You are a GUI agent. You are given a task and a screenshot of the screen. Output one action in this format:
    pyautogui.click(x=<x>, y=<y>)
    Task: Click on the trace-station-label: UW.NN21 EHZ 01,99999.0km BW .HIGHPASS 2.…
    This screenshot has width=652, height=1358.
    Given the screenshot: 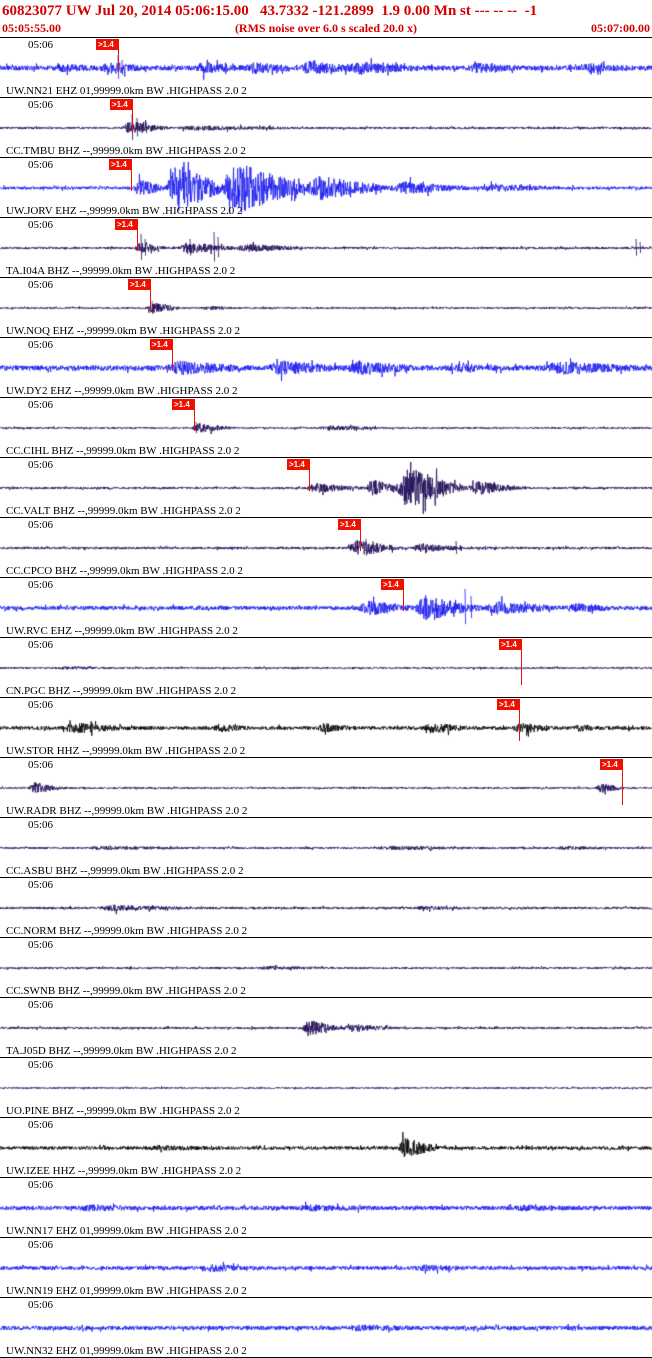 What is the action you would take?
    pyautogui.click(x=126, y=91)
    